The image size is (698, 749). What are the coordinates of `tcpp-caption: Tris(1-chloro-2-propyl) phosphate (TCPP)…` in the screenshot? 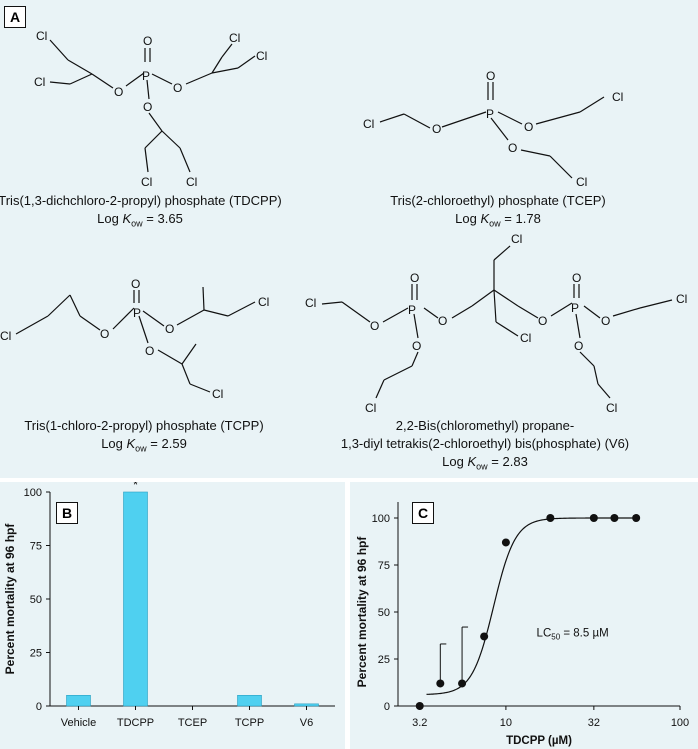 It's located at (143, 437).